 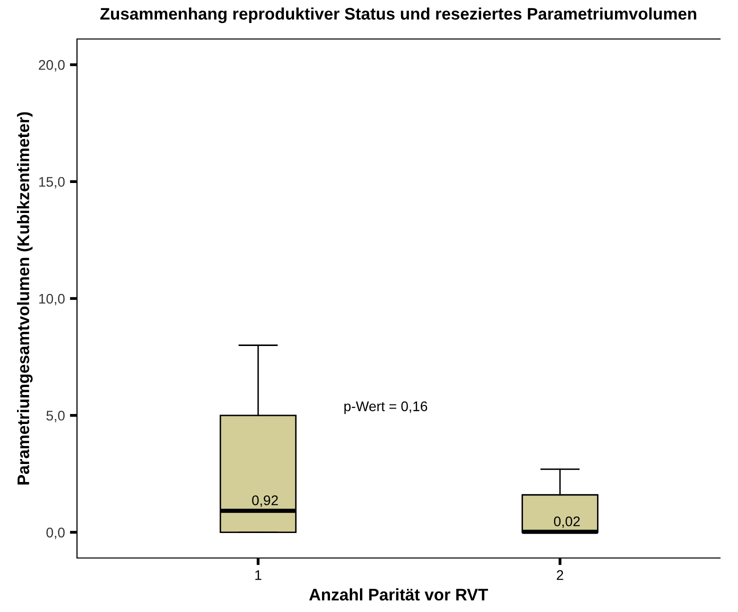 I want to click on x-tick-label: 2, so click(x=560, y=575).